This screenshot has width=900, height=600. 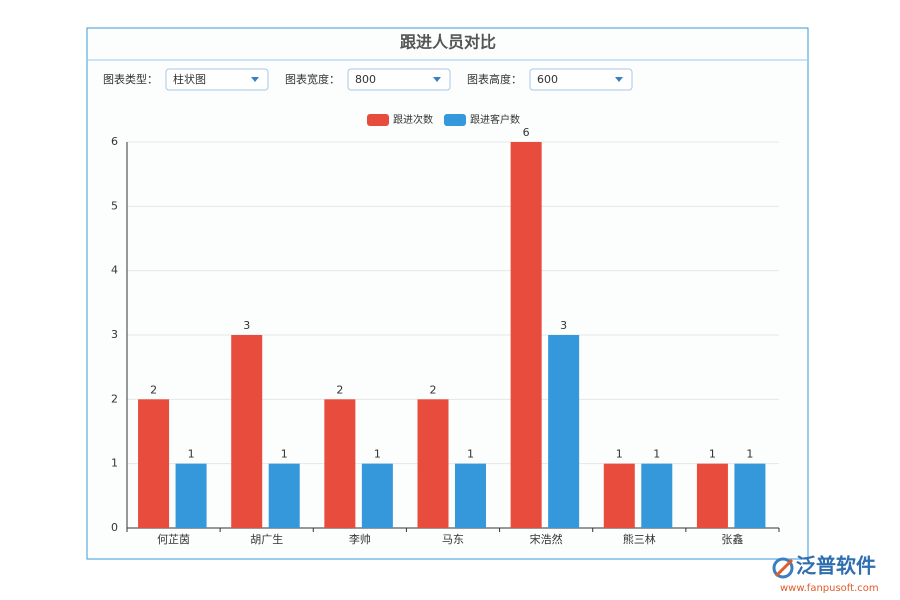 I want to click on x-tick-label: 熊三林, so click(x=639, y=539).